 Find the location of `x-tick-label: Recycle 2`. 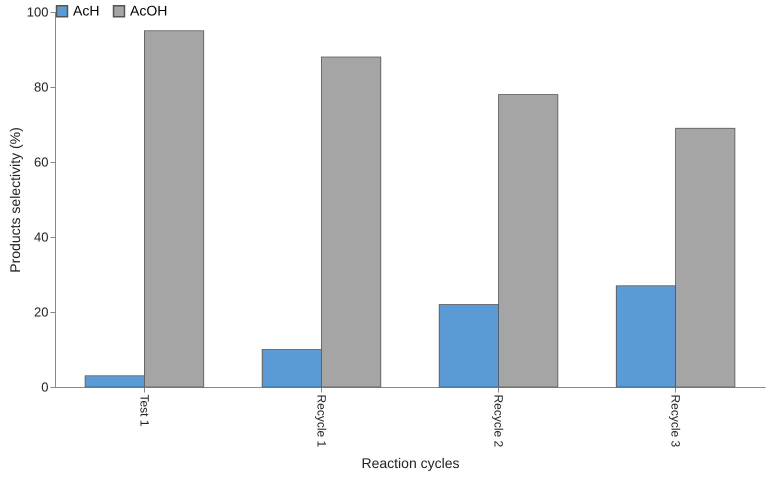

x-tick-label: Recycle 2 is located at coordinates (499, 421).